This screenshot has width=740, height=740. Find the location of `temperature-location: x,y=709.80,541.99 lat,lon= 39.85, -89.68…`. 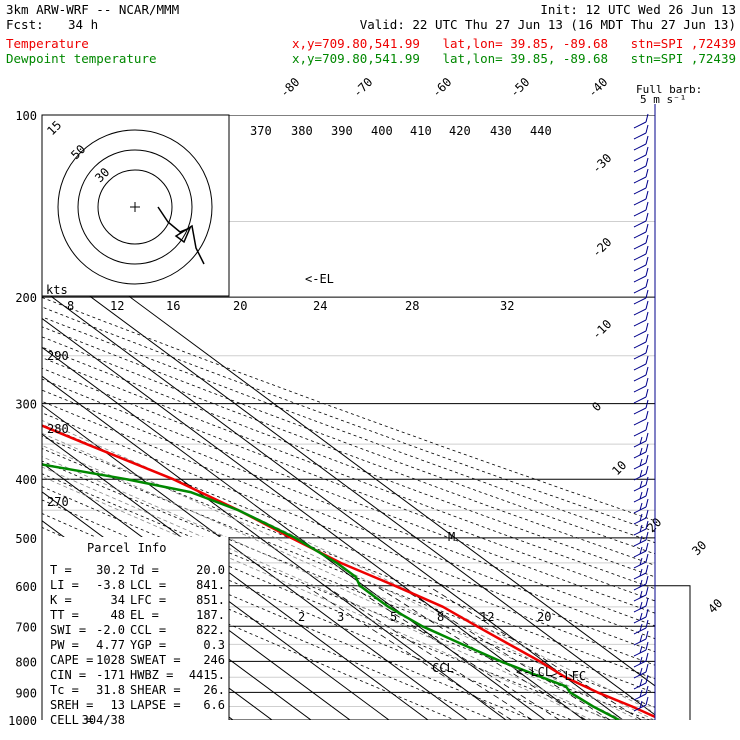

temperature-location: x,y=709.80,541.99 lat,lon= 39.85, -89.68… is located at coordinates (513, 43).